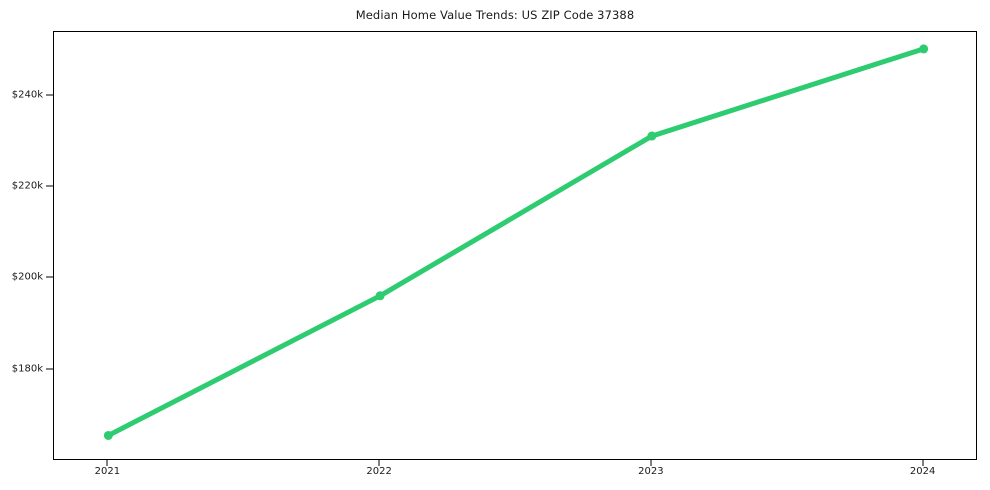  Describe the element at coordinates (27, 369) in the screenshot. I see `ytick-label-180k: $180k` at that location.